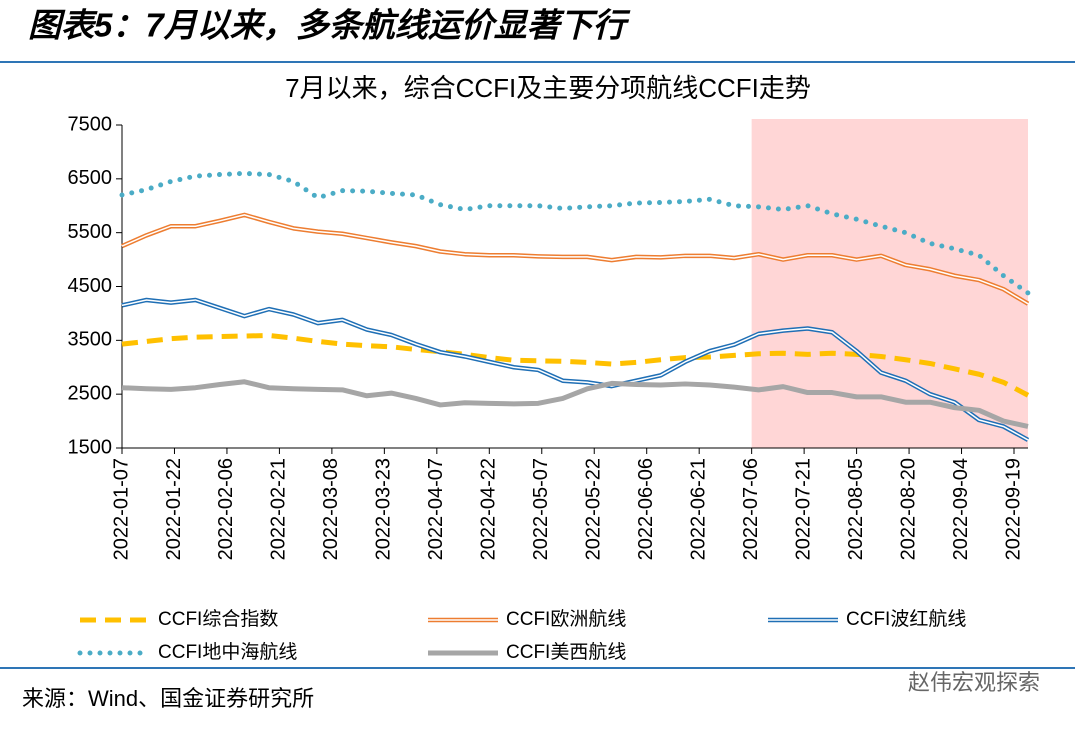 This screenshot has width=1075, height=735. What do you see at coordinates (329, 25) in the screenshot?
I see `page-title: 图表5：7月以来，多条航线运价显著下行` at bounding box center [329, 25].